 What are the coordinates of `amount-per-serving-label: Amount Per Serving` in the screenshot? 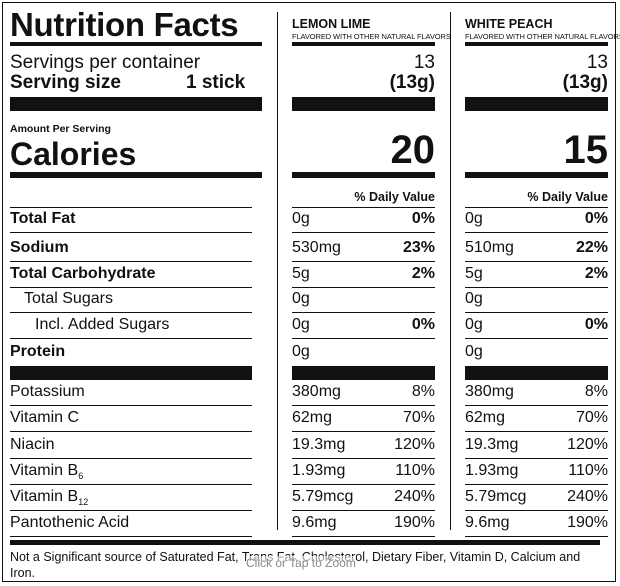 It's located at (60, 129).